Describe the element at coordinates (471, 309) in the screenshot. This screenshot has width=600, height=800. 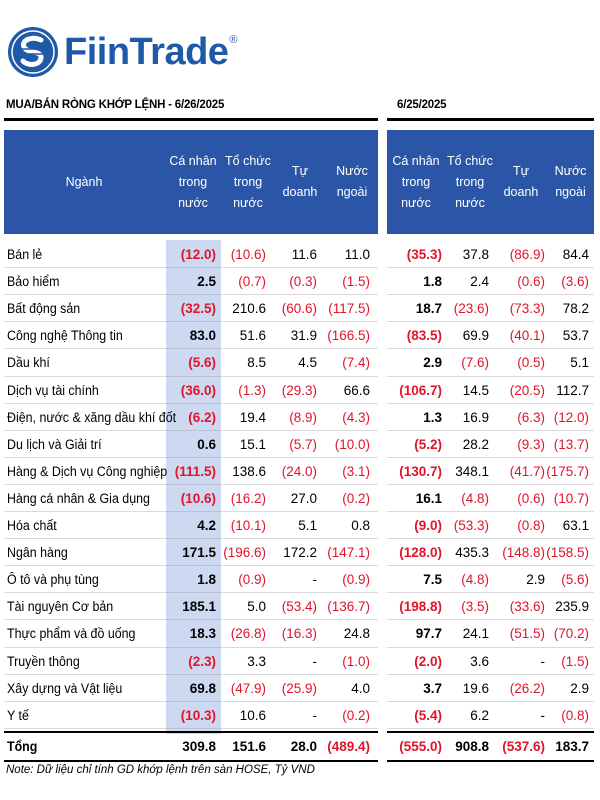
I see `institution-value-prev: (23.6)` at that location.